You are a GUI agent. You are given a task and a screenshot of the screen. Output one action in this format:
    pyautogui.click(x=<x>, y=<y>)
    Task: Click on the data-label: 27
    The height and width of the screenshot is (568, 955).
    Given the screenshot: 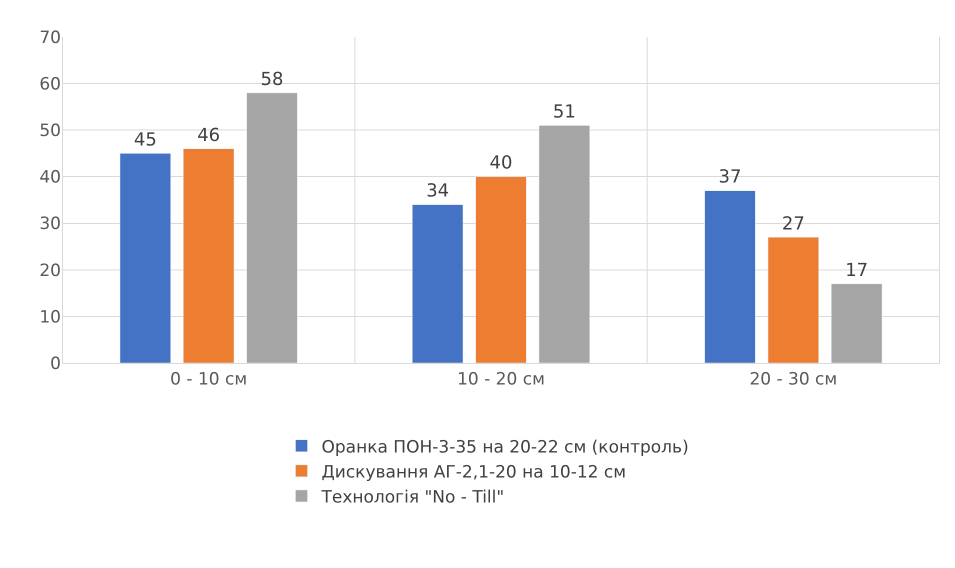 What is the action you would take?
    pyautogui.click(x=793, y=223)
    